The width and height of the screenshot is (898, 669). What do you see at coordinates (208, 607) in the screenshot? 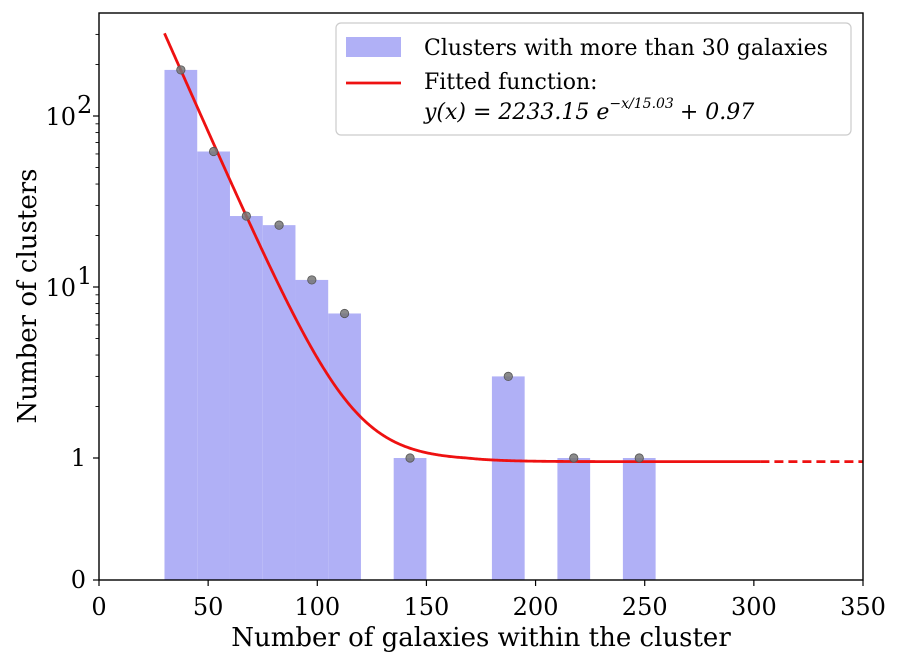
I see `x-tick-label-1: 50` at bounding box center [208, 607].